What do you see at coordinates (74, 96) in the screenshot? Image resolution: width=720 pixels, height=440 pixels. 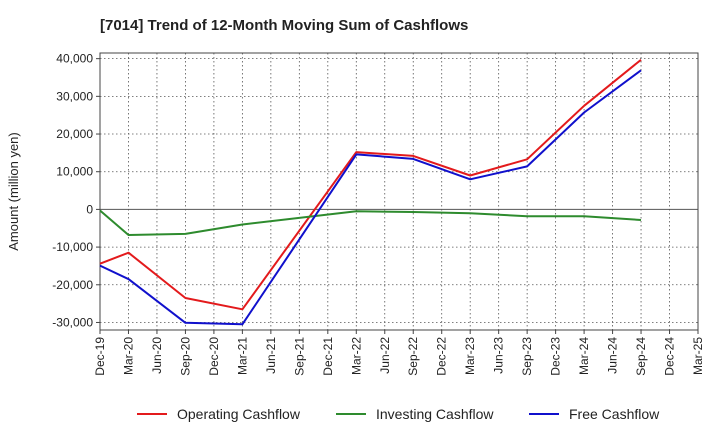 I see `y-tick-label: 30,000` at bounding box center [74, 96].